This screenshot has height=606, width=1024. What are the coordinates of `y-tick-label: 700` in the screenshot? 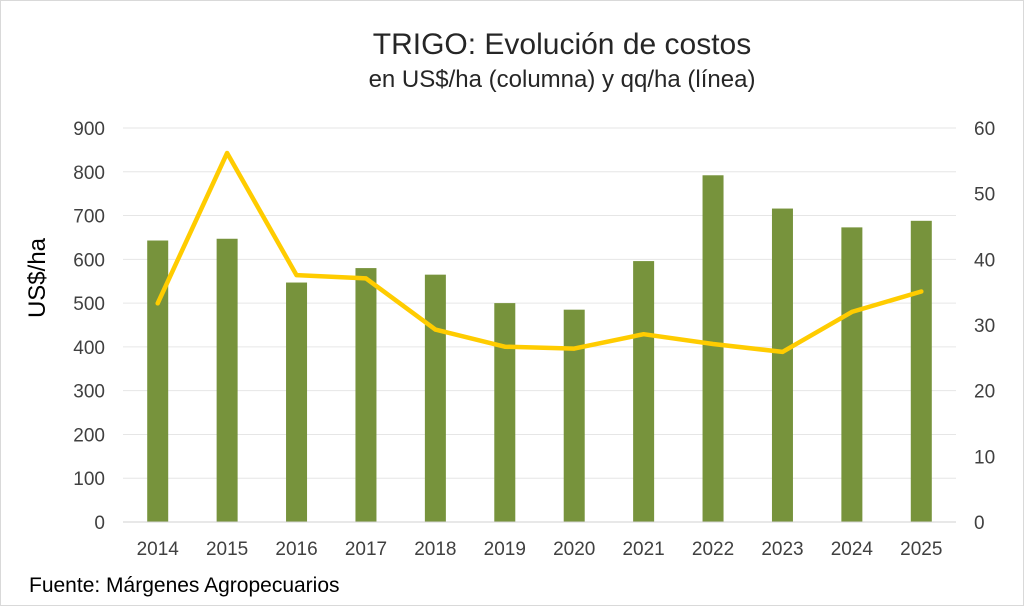 It's located at (89, 217).